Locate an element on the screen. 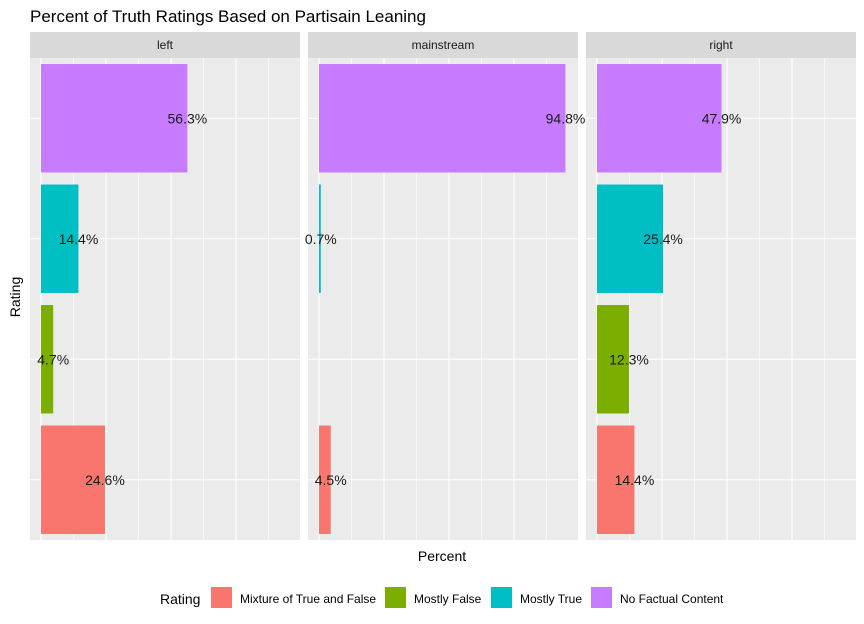  legend-title: Rating is located at coordinates (180, 599).